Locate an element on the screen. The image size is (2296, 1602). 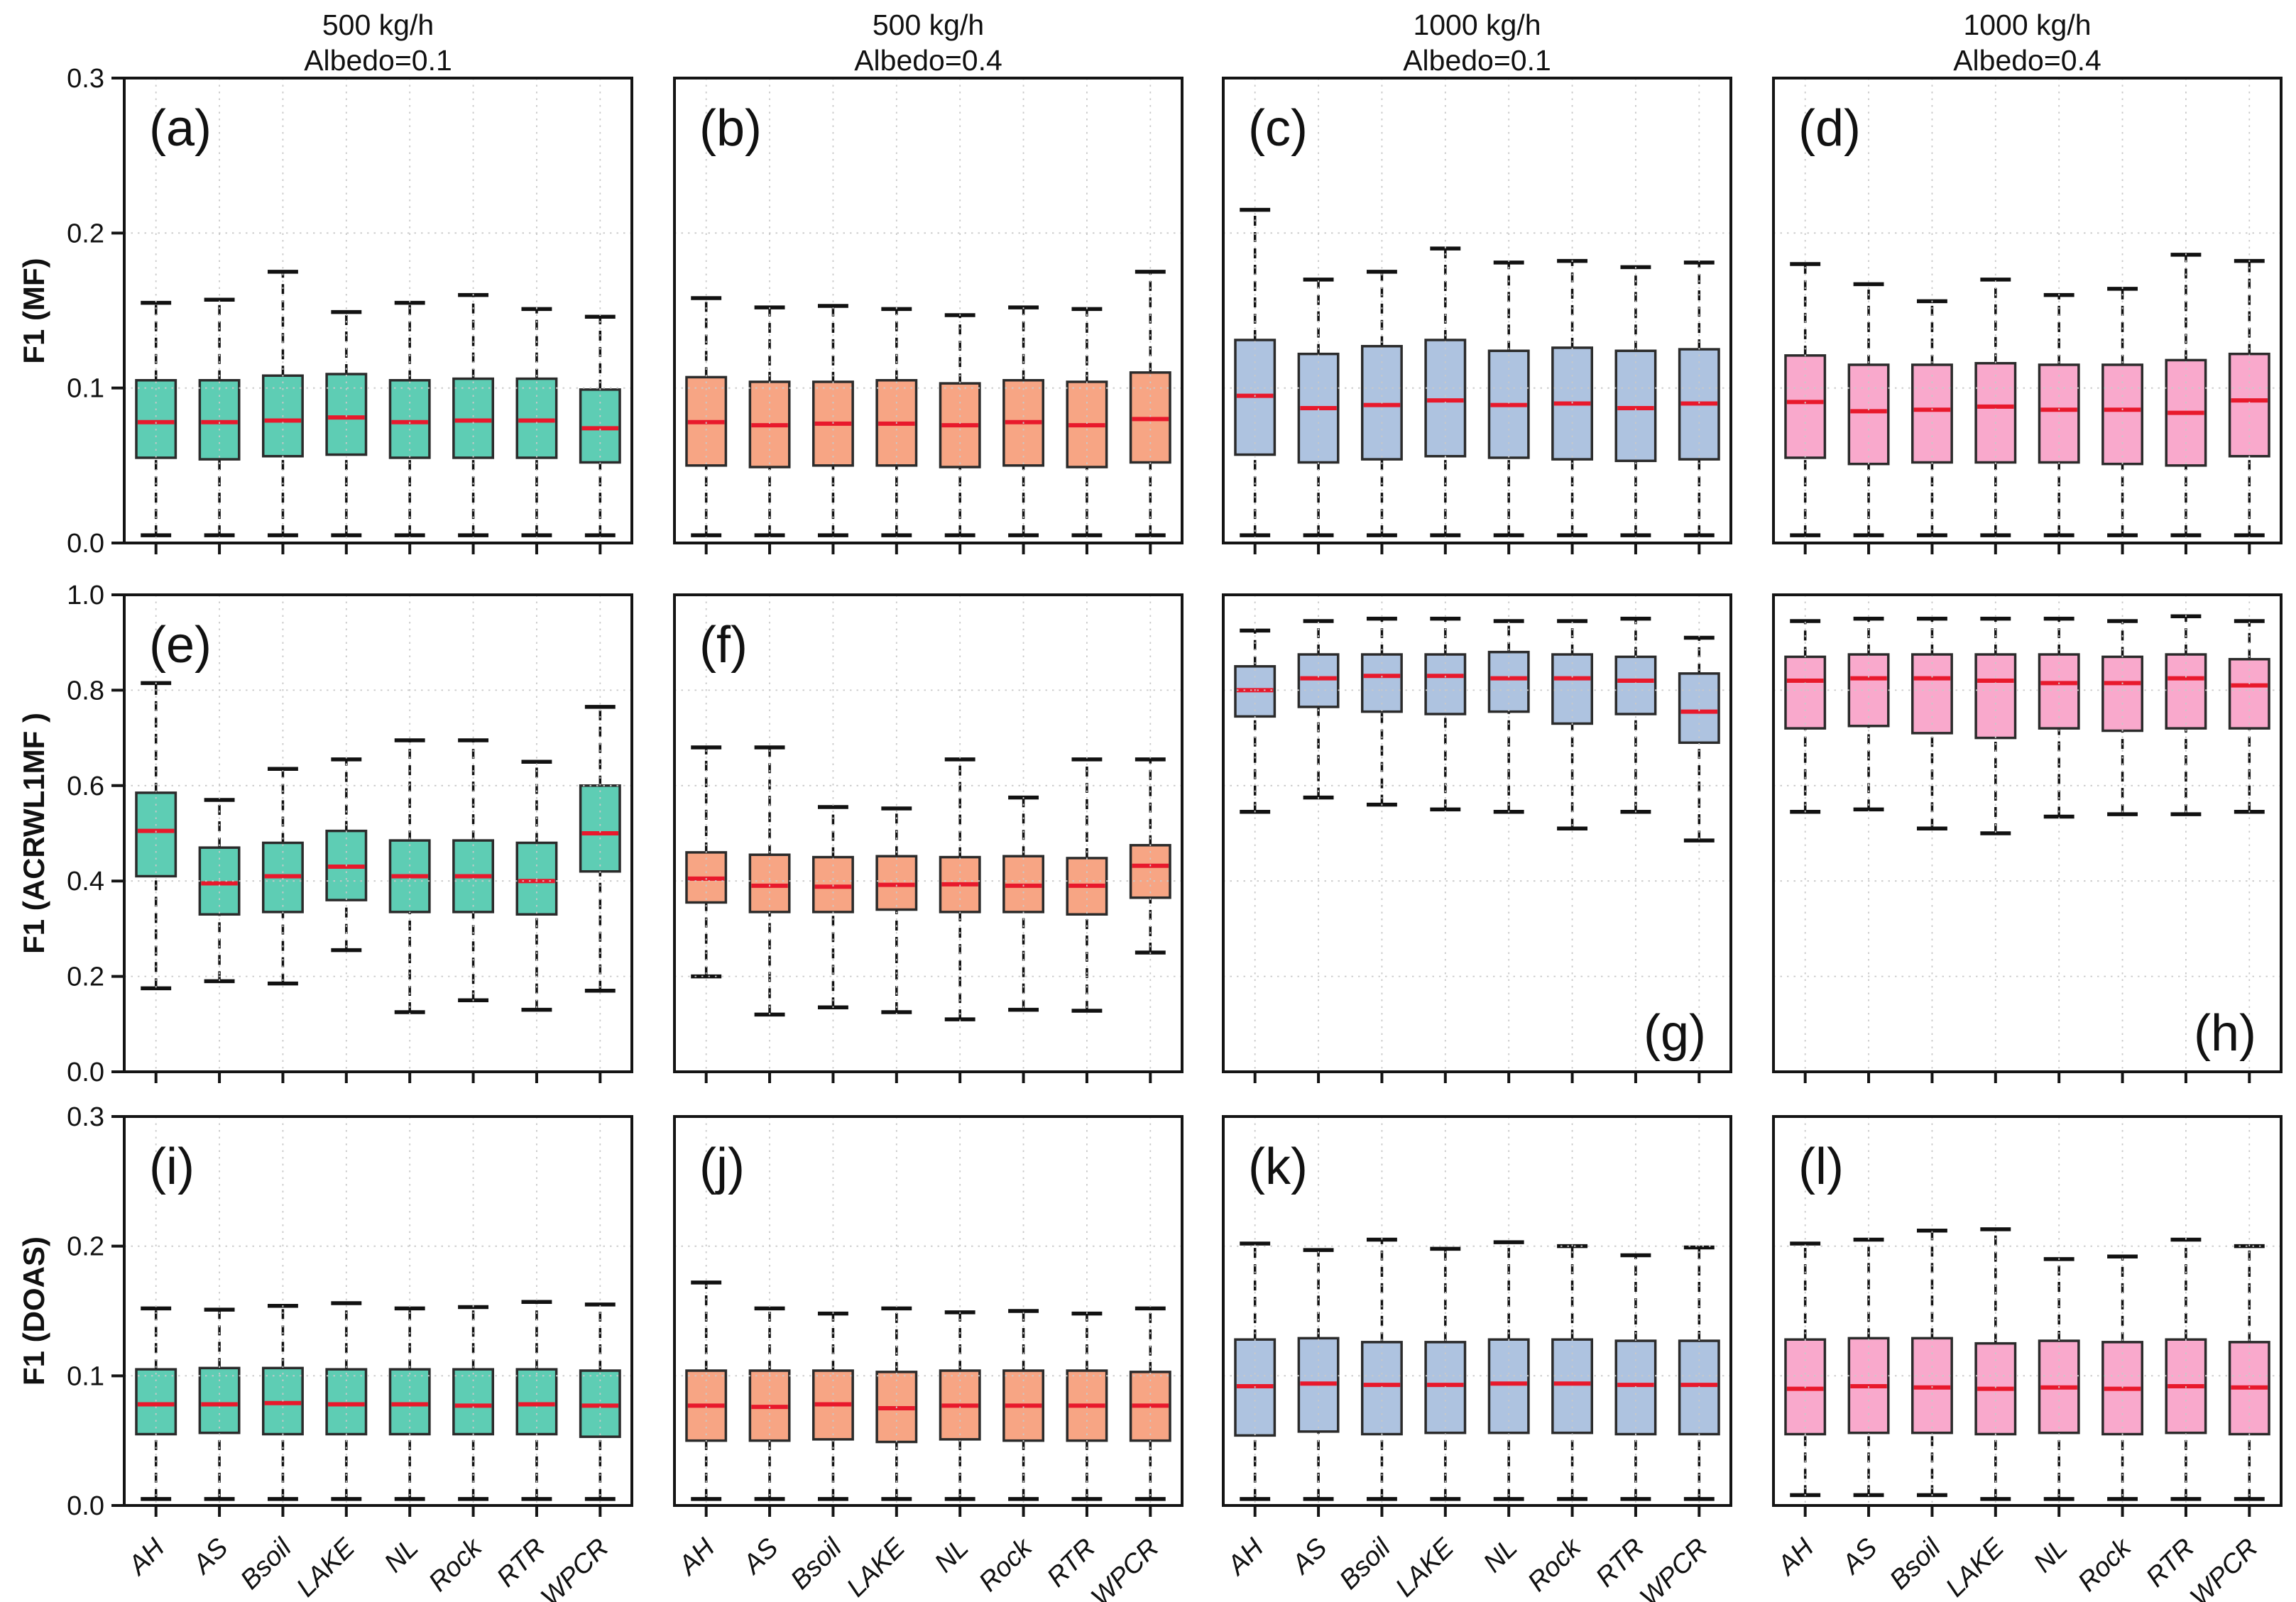
box-Bsoil is located at coordinates (833, 907).